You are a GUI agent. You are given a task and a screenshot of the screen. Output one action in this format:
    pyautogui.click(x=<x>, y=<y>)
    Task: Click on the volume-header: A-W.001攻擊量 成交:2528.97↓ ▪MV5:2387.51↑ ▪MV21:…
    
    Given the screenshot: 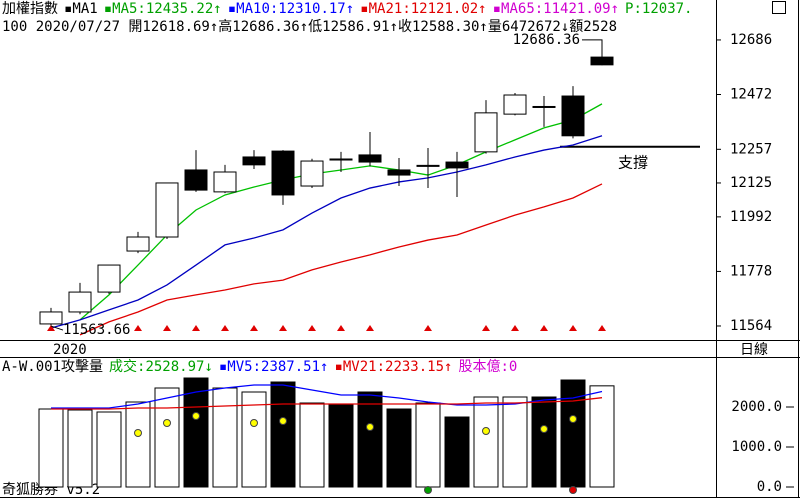 What is the action you would take?
    pyautogui.click(x=259, y=366)
    